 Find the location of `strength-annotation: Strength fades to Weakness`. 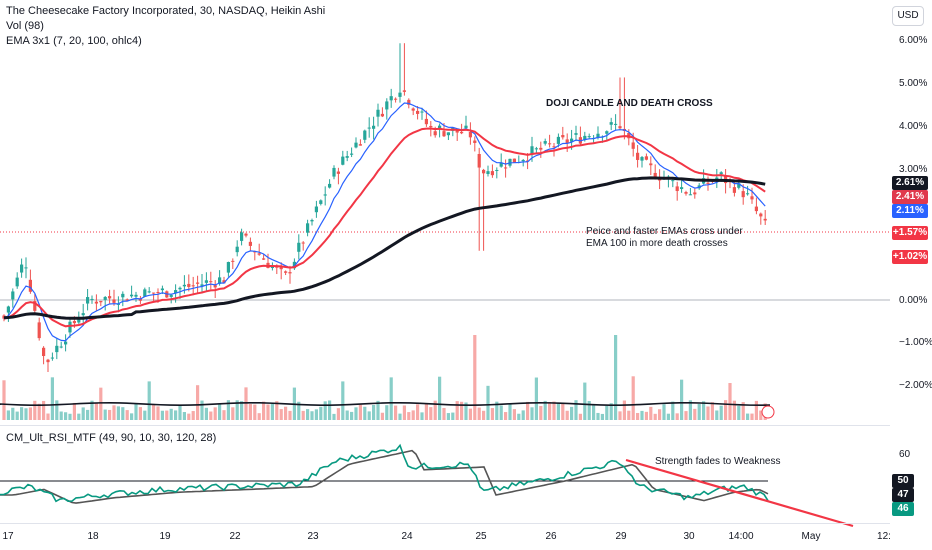

strength-annotation: Strength fades to Weakness is located at coordinates (718, 461).